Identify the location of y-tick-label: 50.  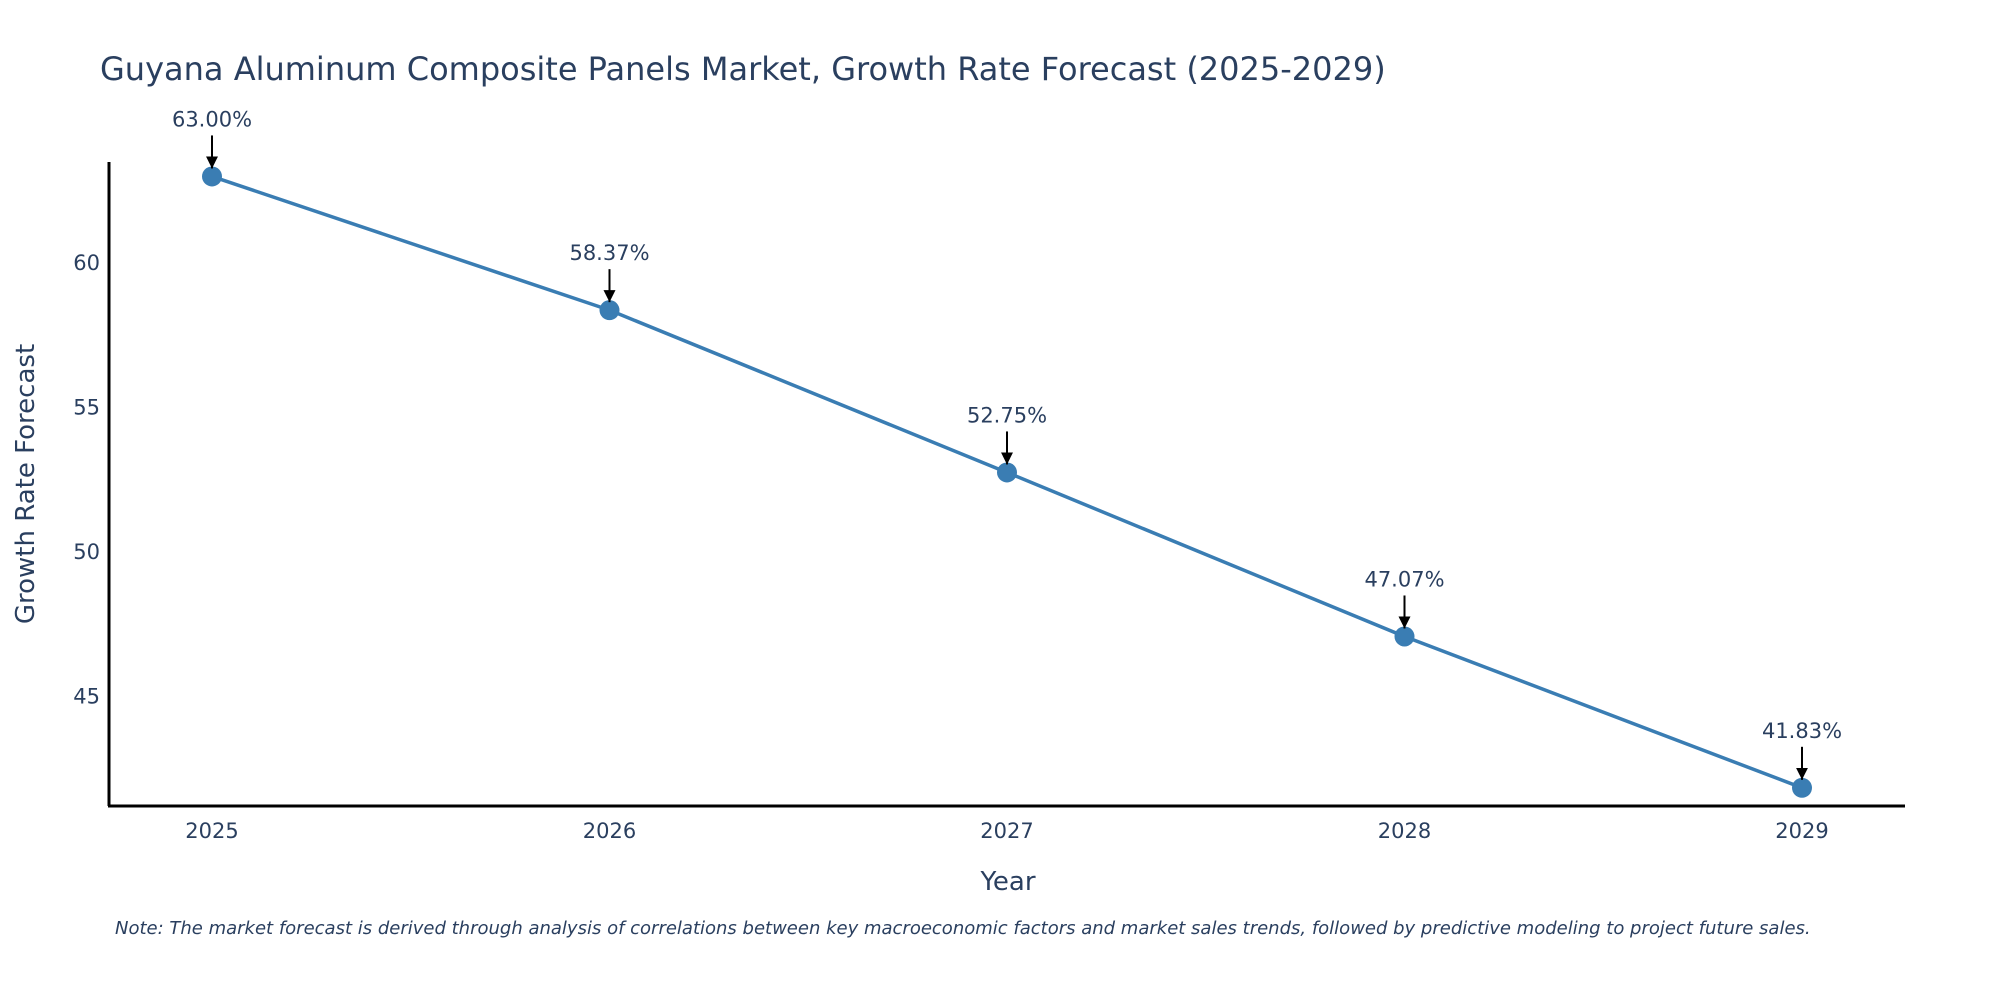
(86, 552).